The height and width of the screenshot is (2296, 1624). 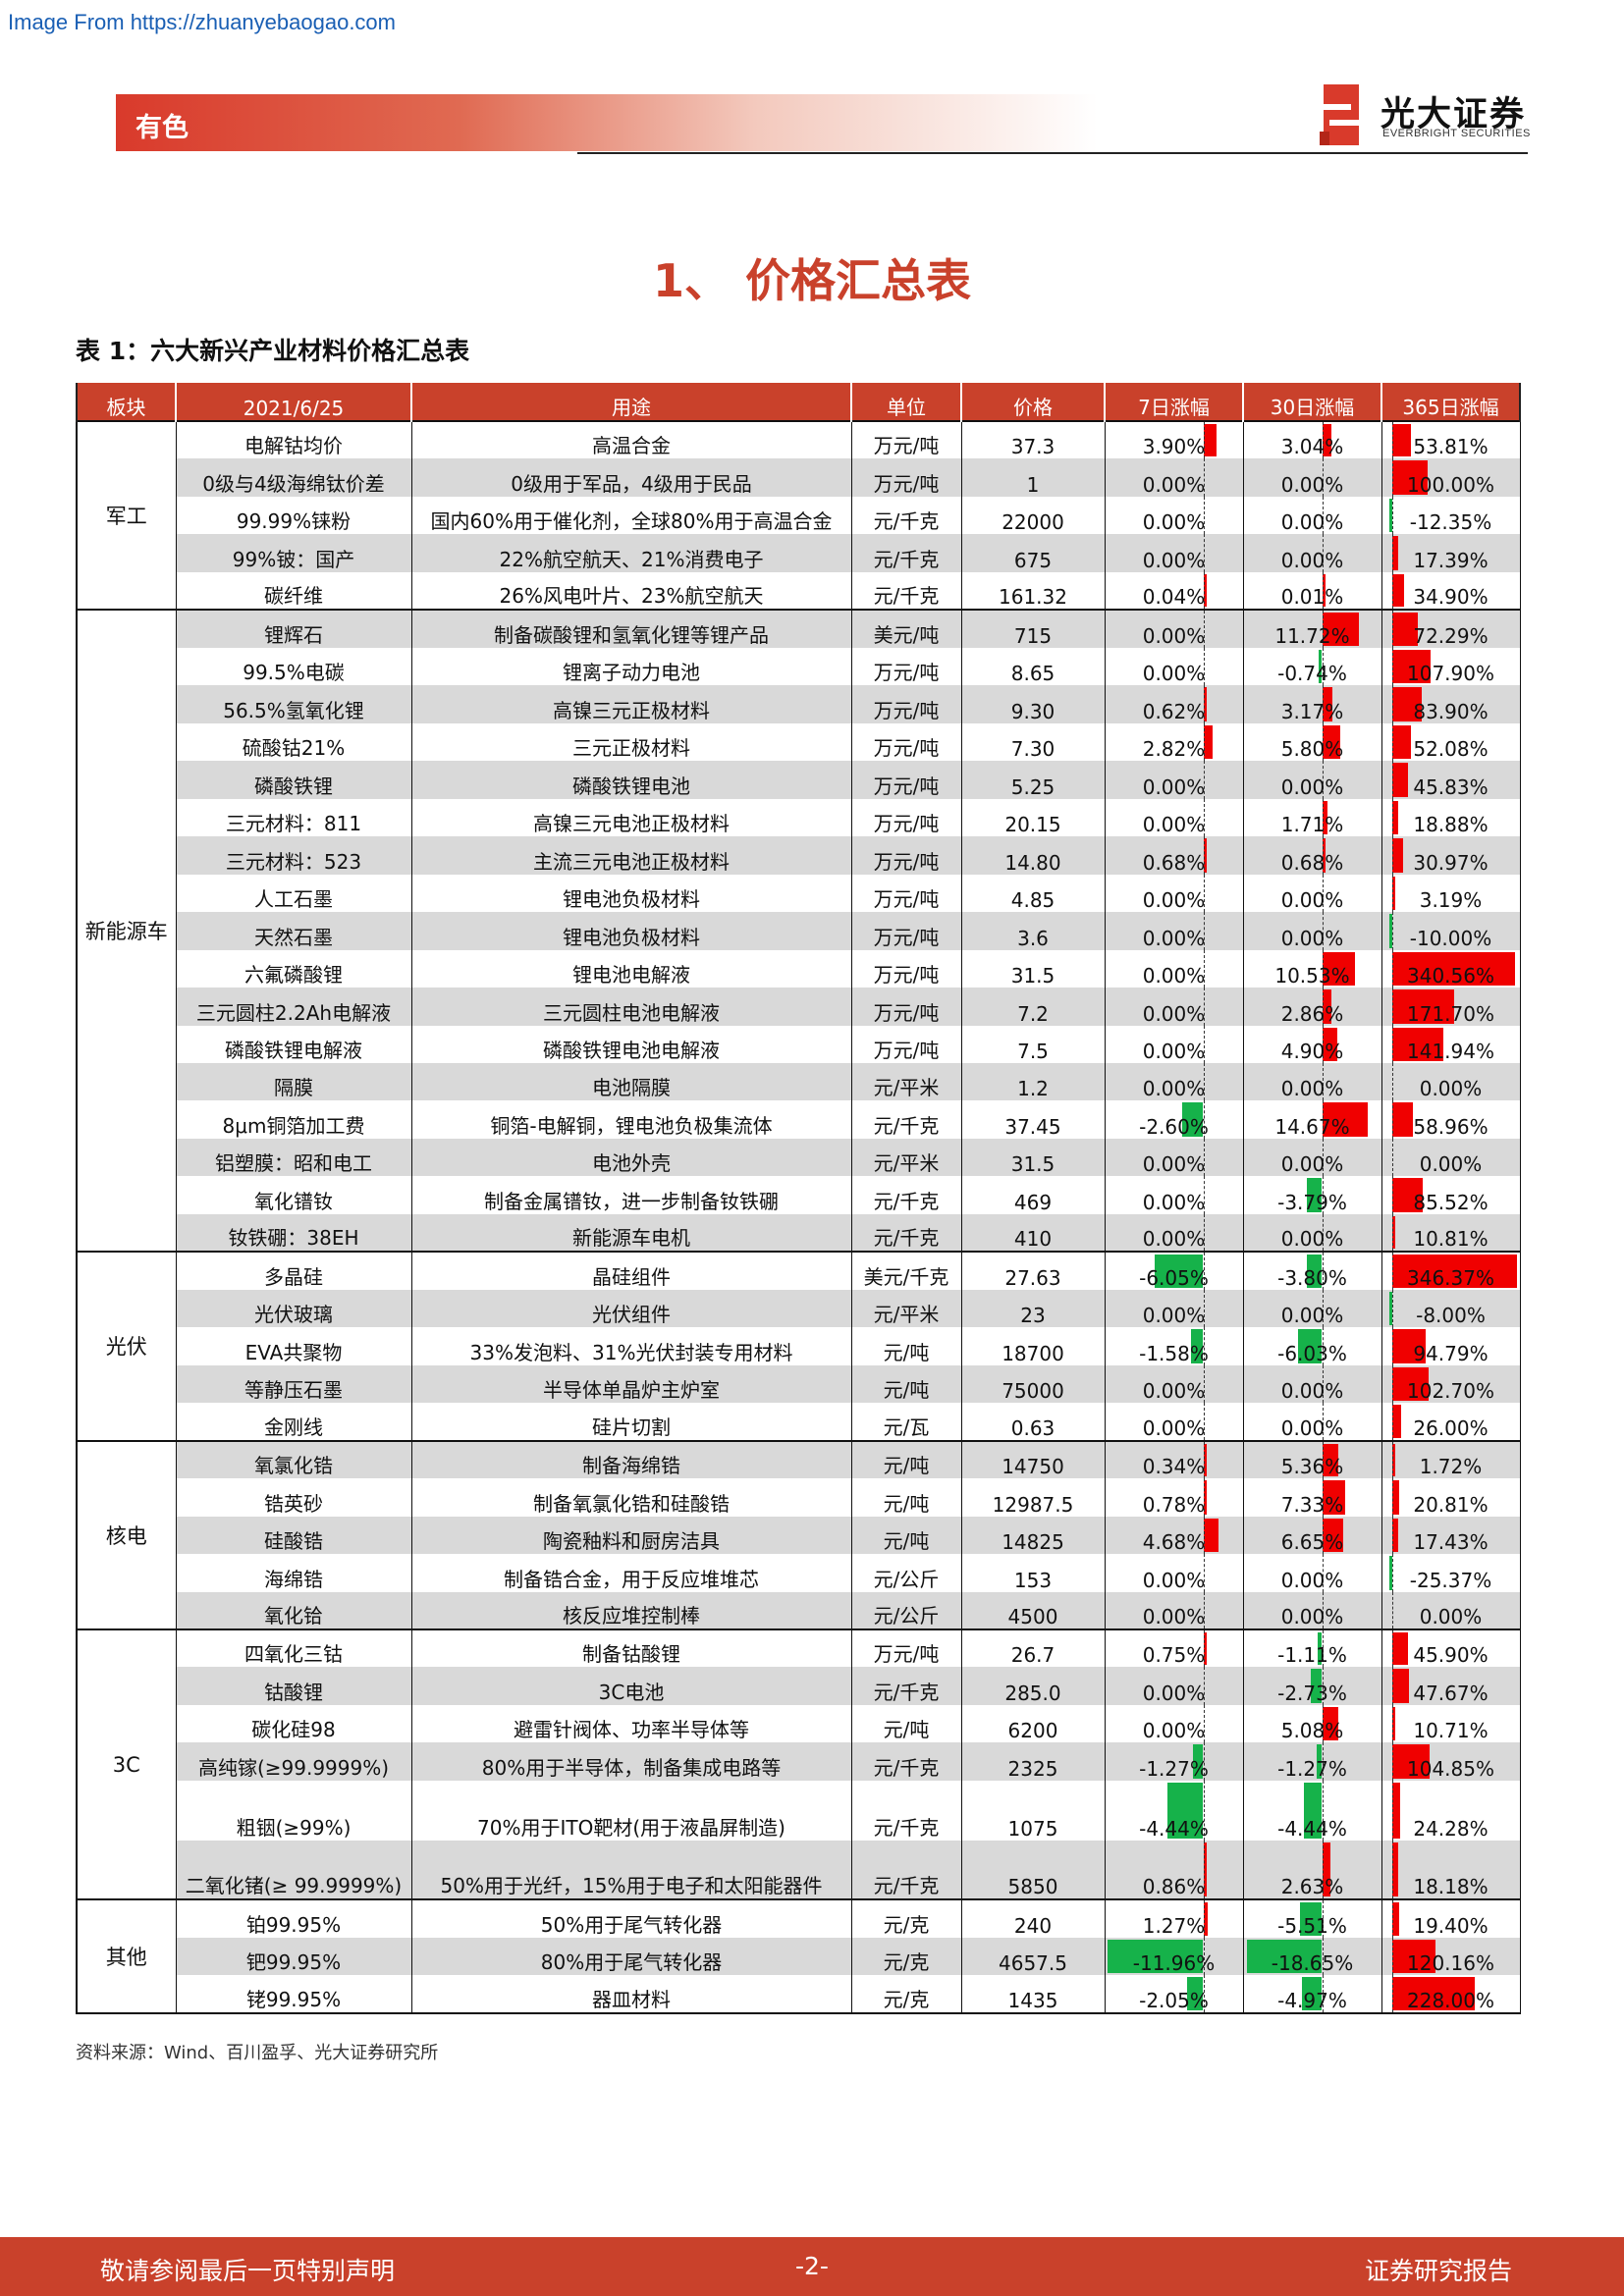 What do you see at coordinates (1451, 1353) in the screenshot?
I see `change-value: 94.79%` at bounding box center [1451, 1353].